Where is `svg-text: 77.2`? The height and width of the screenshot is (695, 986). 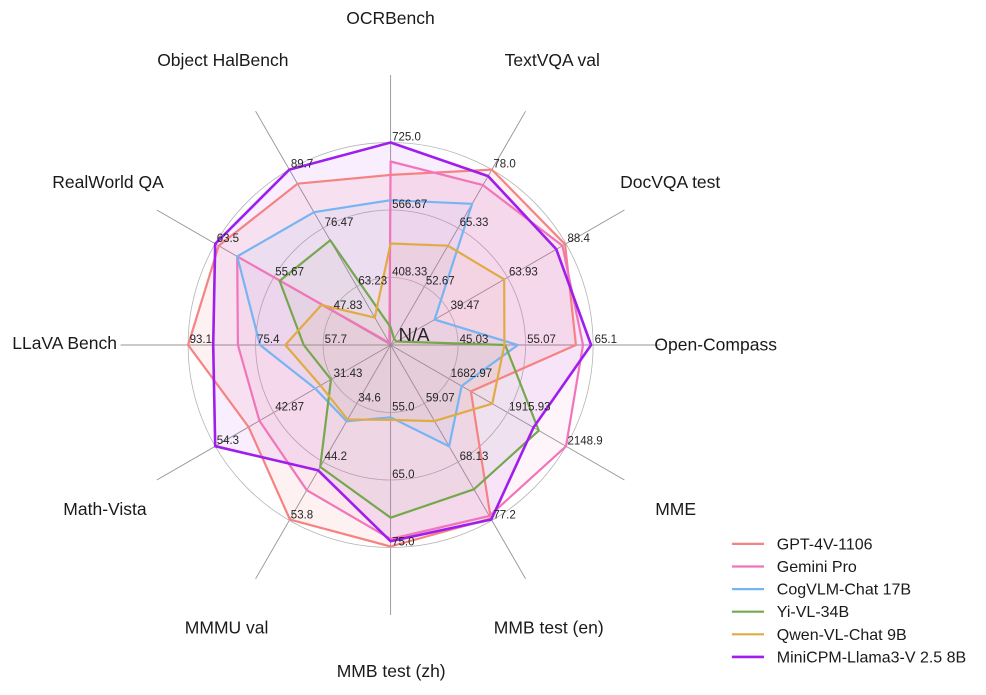
svg-text: 77.2 is located at coordinates (504, 515).